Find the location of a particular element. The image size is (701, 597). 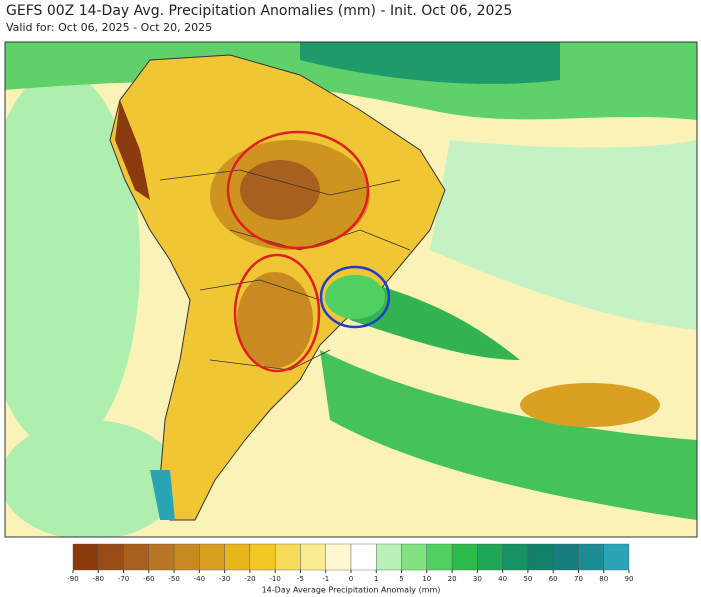

colorbar-tick-label: 40 is located at coordinates (502, 579).